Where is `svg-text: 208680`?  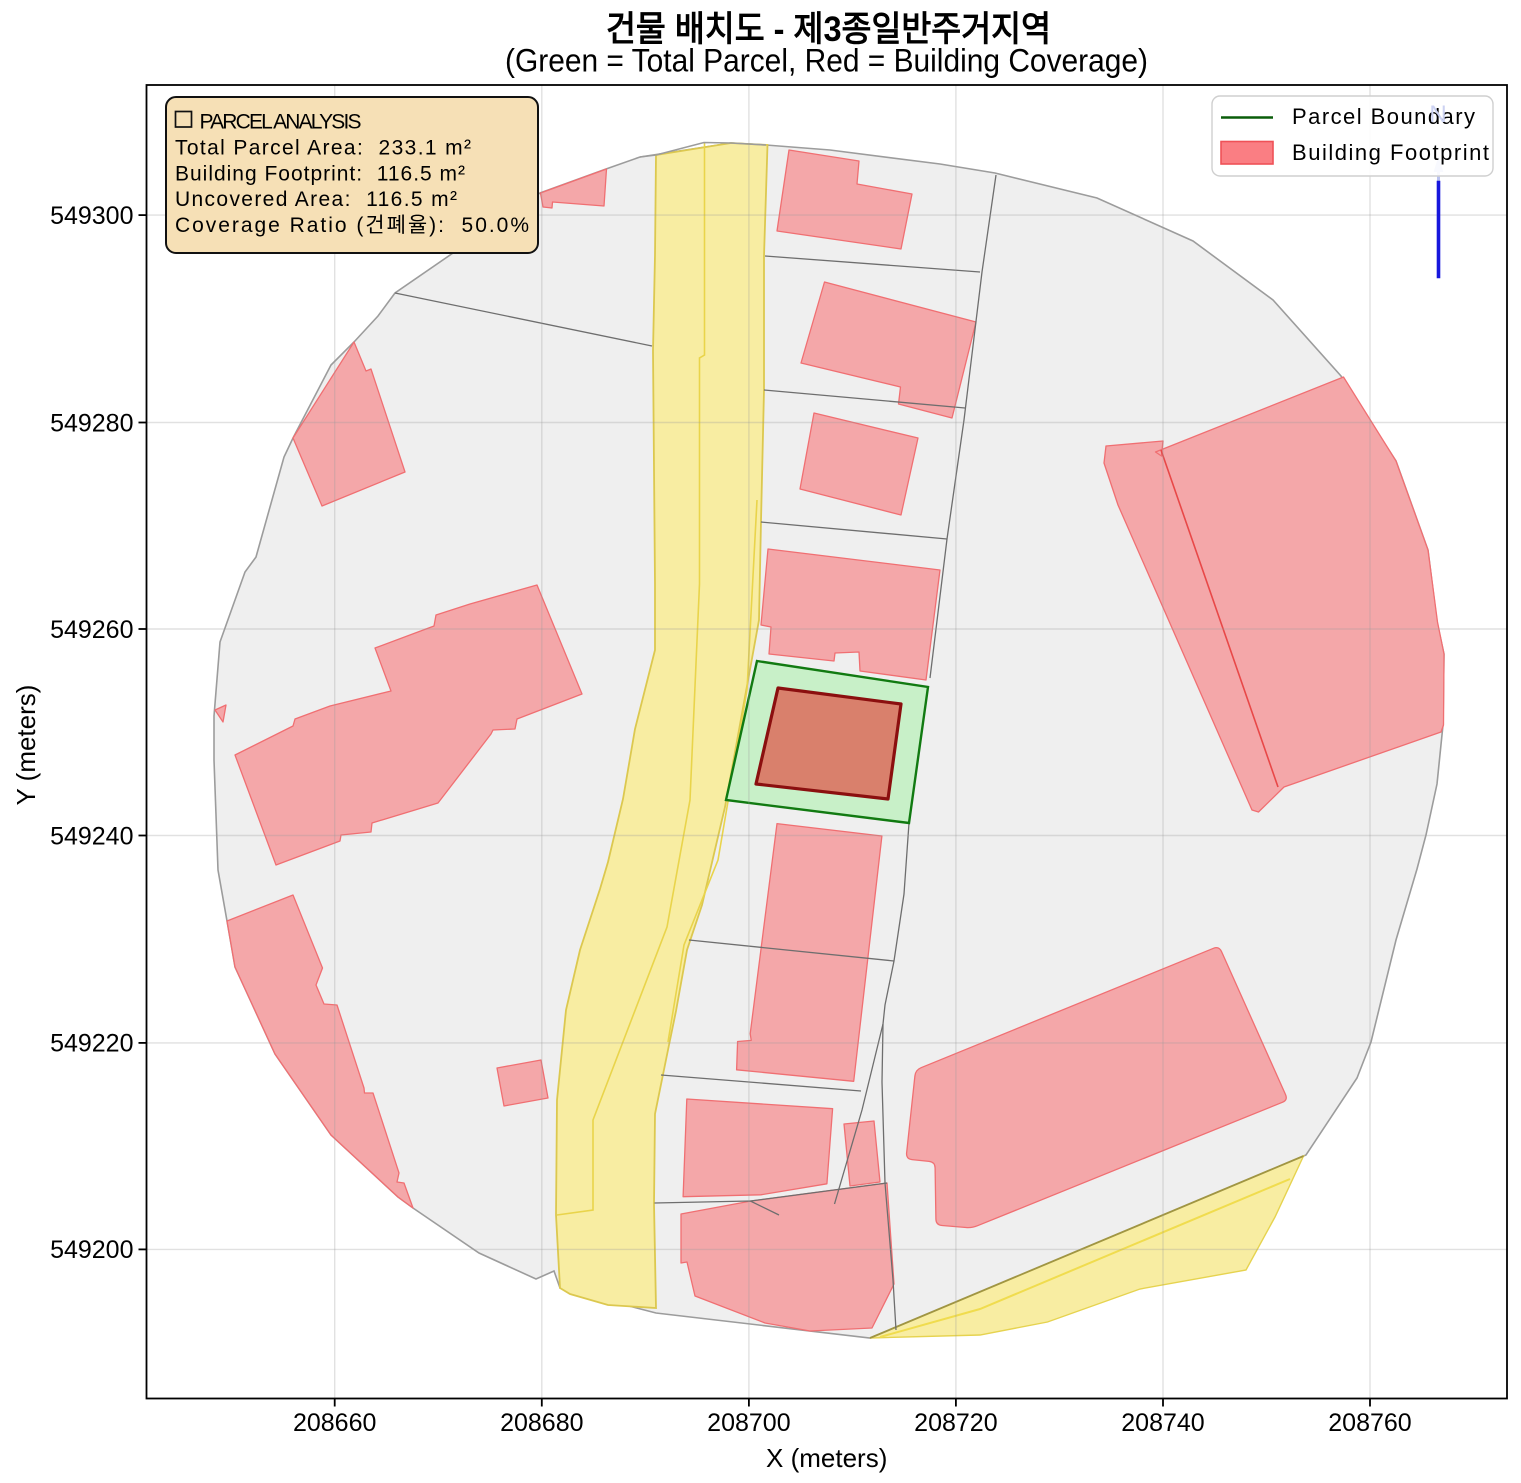
svg-text: 208680 is located at coordinates (541, 1423).